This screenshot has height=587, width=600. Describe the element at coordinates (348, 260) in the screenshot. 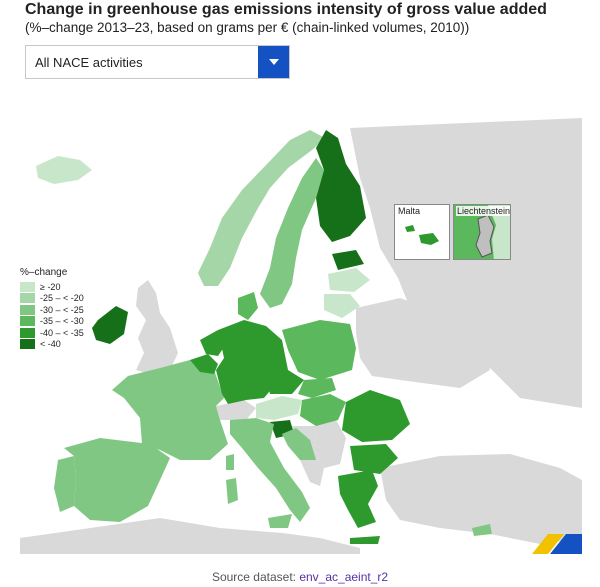

I see `country-estonia` at that location.